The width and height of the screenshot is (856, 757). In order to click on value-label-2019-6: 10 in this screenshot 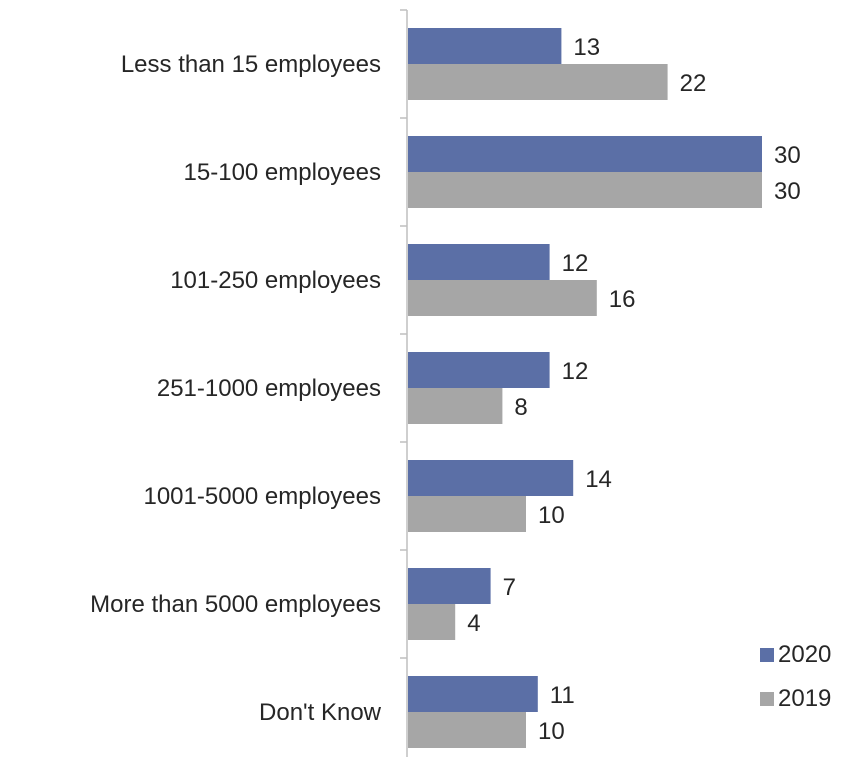, I will do `click(551, 731)`.